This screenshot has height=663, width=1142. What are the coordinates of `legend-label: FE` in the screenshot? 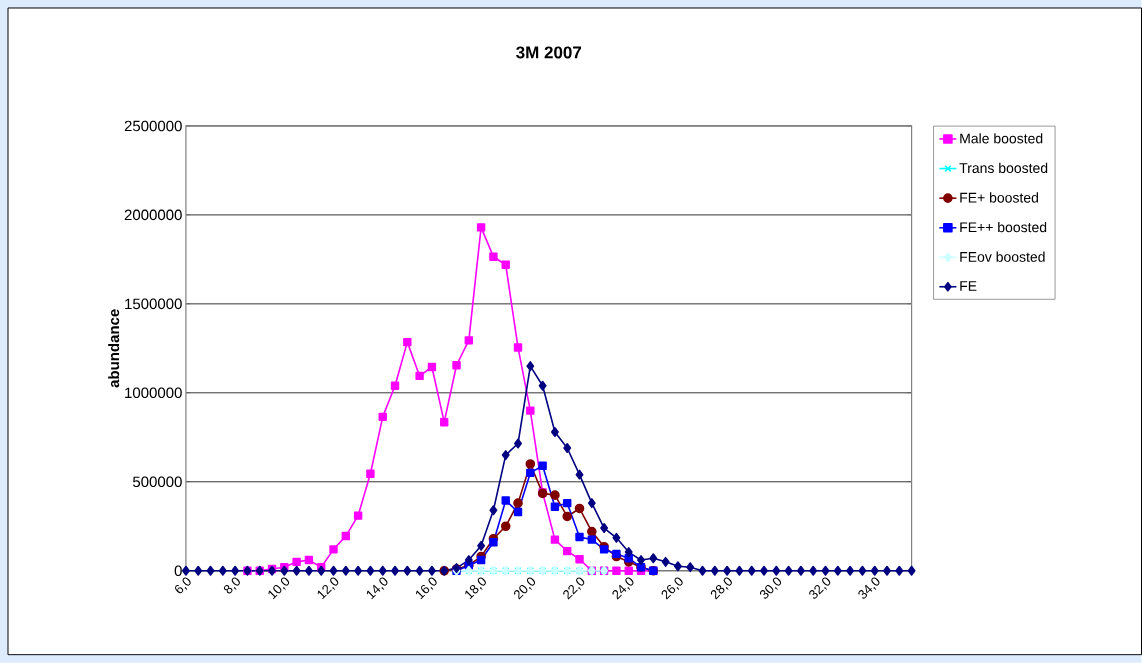 It's located at (968, 286).